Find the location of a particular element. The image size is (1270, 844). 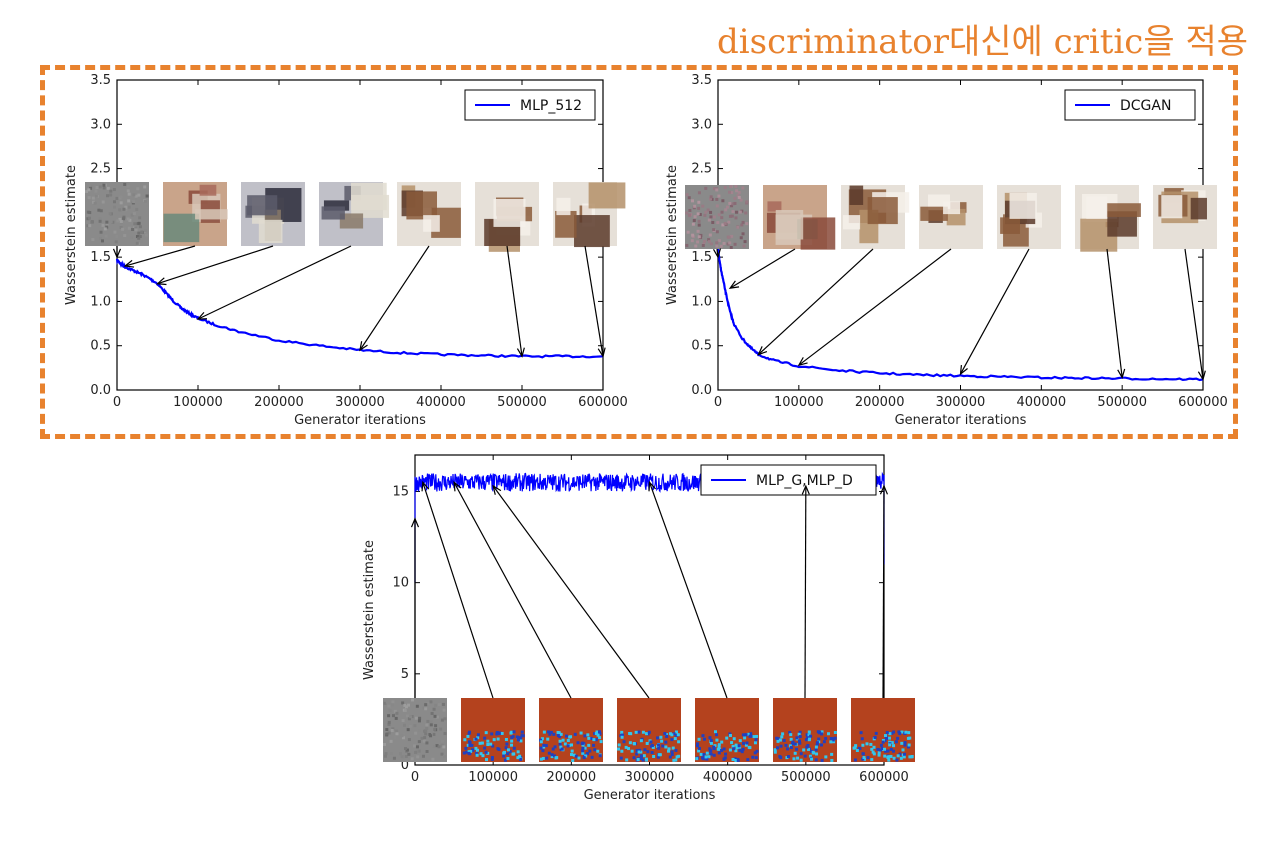

x-tick-label: 600000 is located at coordinates (603, 402).